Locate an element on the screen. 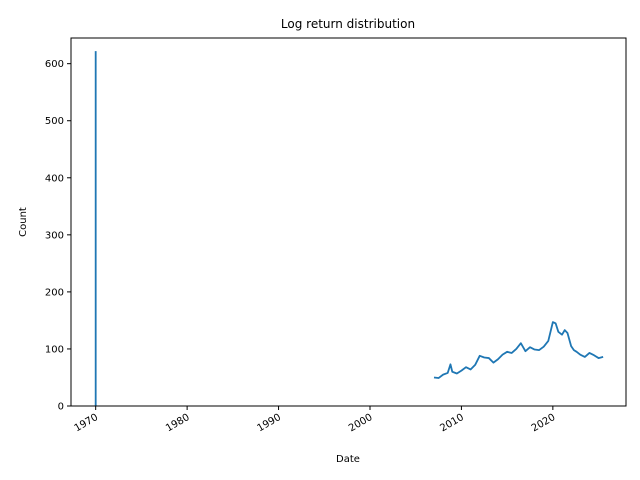 The image size is (640, 480). series-line is located at coordinates (518, 350).